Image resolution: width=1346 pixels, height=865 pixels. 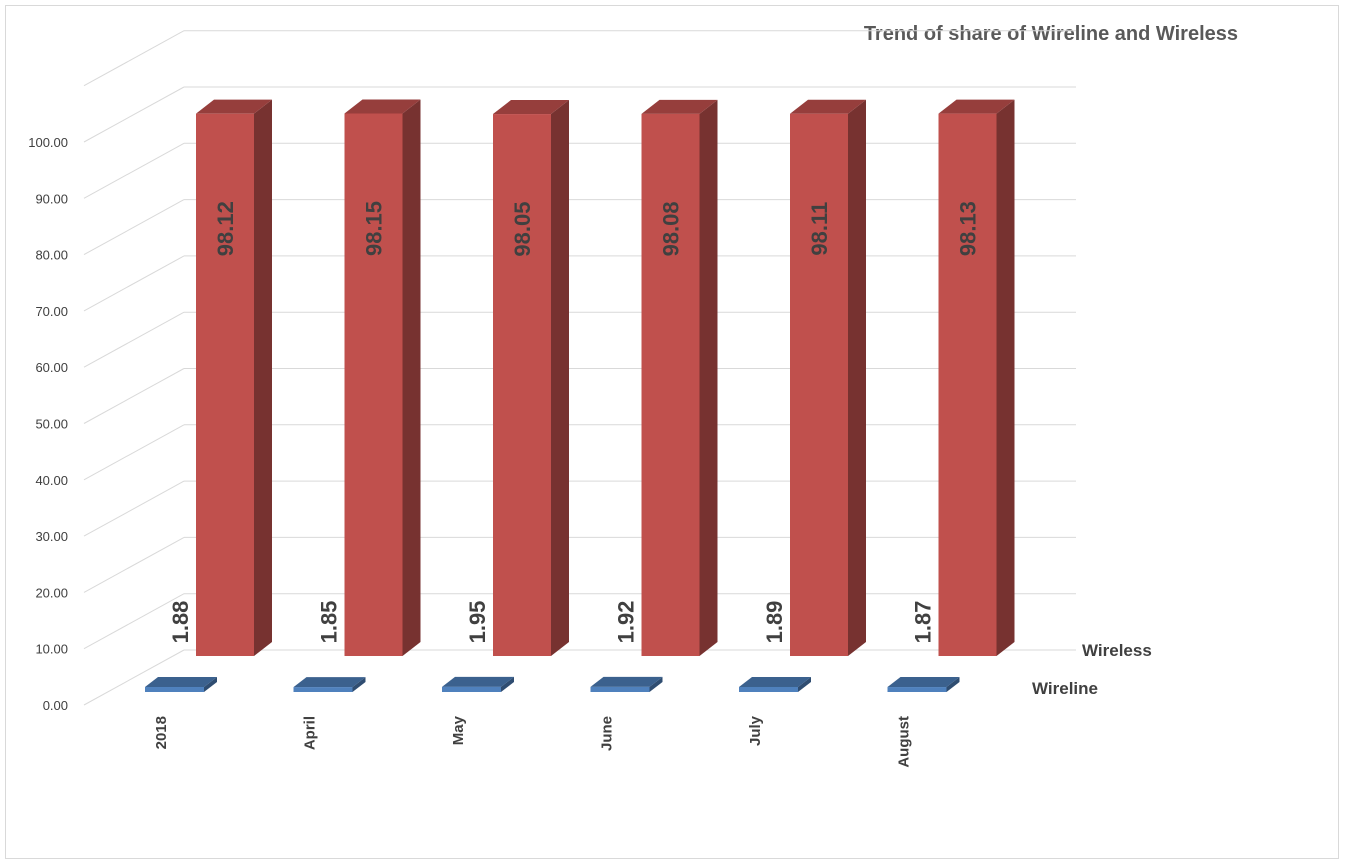 I want to click on wireline-data-label: 1.95, so click(x=477, y=622).